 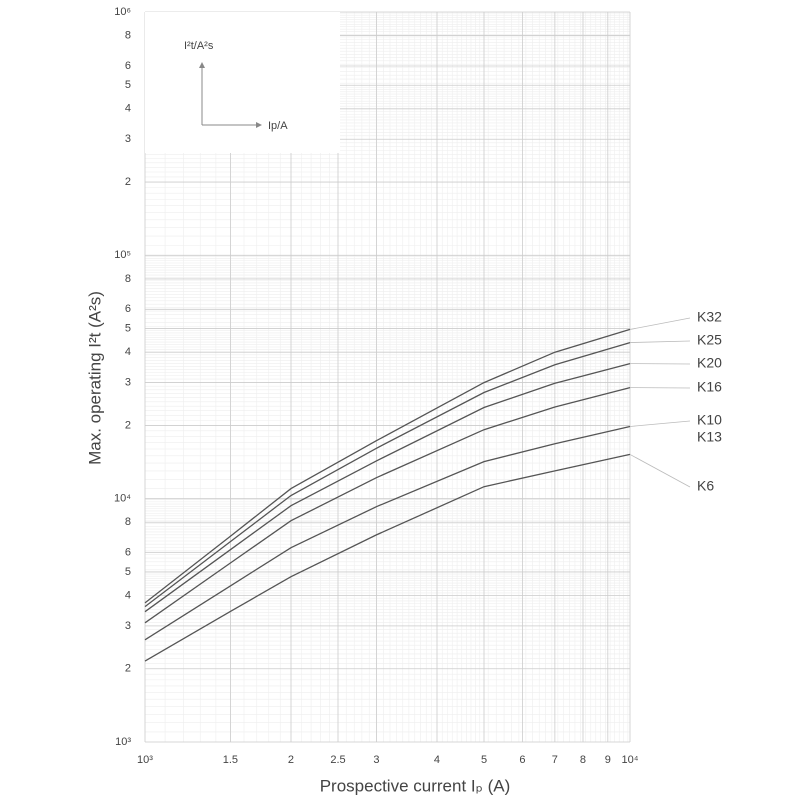 What do you see at coordinates (376, 760) in the screenshot?
I see `x-tick-label: 3` at bounding box center [376, 760].